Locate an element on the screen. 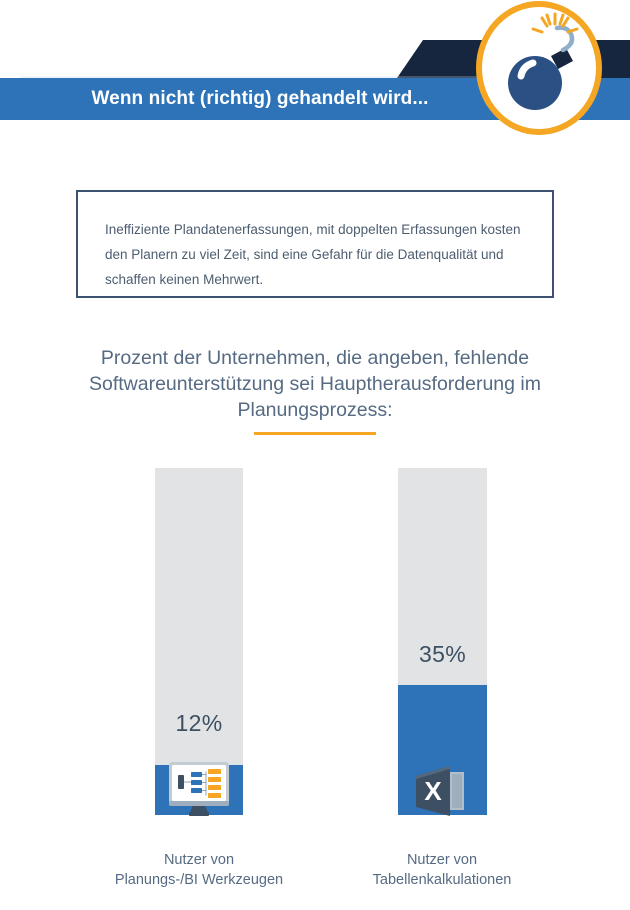 The height and width of the screenshot is (910, 630). bar-category-label-spreadsheets: Nutzer von Tabellenkalkulationen is located at coordinates (442, 870).